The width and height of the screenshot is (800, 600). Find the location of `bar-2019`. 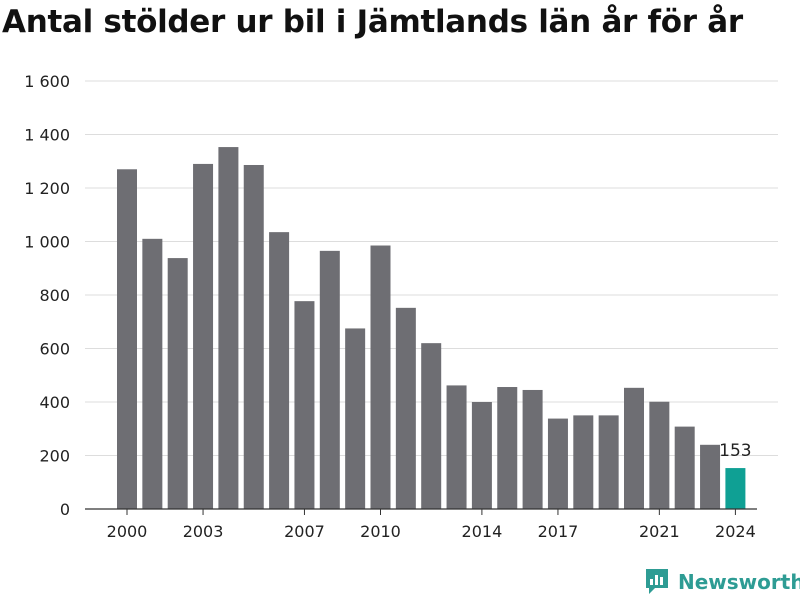

bar-2019 is located at coordinates (608, 462).